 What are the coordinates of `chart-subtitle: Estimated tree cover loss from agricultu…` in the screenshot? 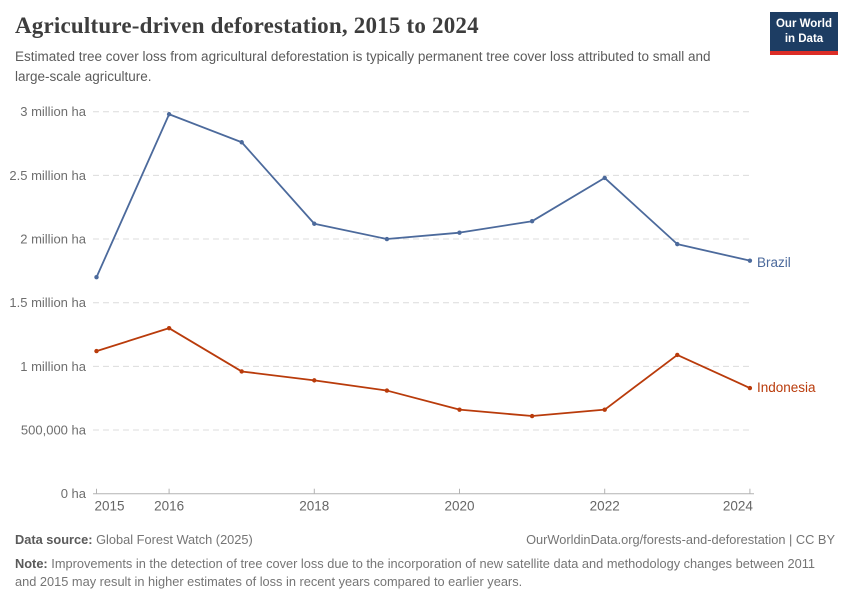 It's located at (363, 66).